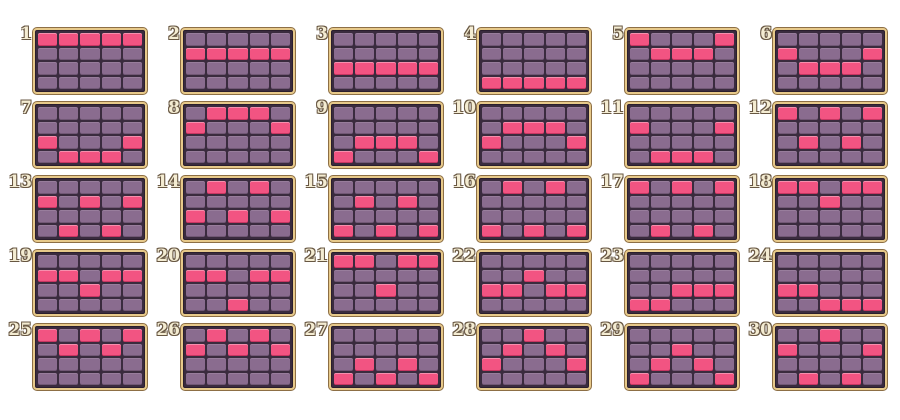 The width and height of the screenshot is (900, 420). What do you see at coordinates (760, 330) in the screenshot?
I see `payline-number: 30` at bounding box center [760, 330].